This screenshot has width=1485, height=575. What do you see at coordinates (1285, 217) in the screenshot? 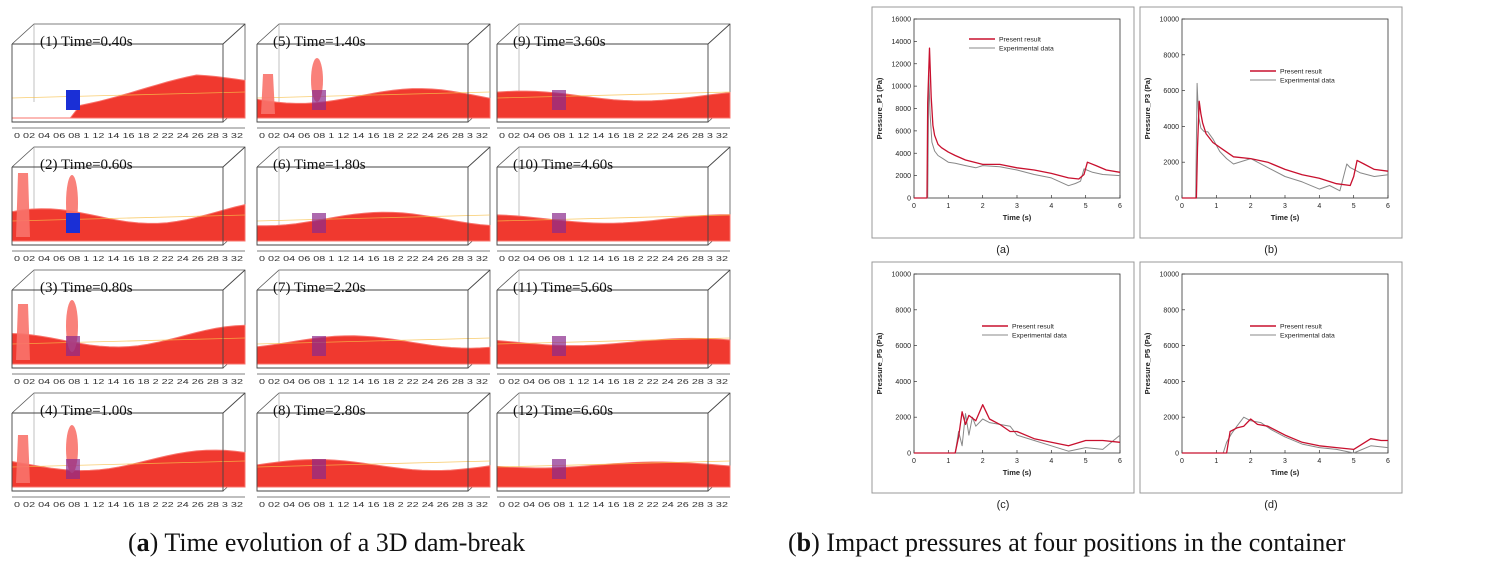
I see `x-axis-label: Time (s)` at bounding box center [1285, 217].